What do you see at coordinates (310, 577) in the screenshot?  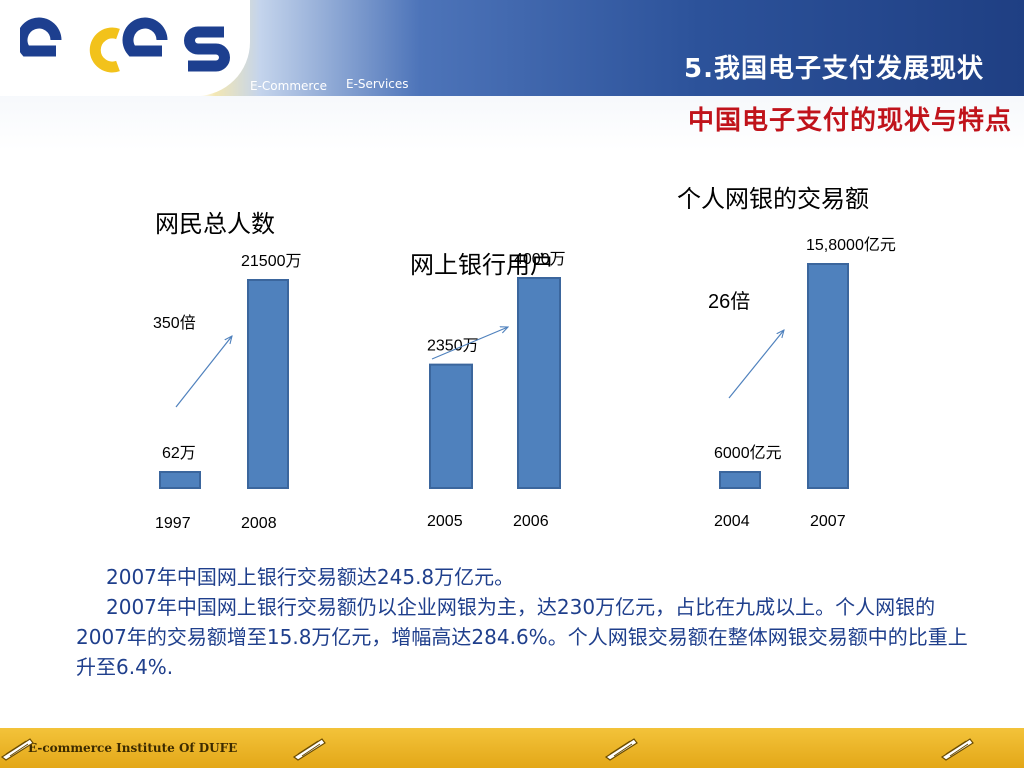 I see `summary-paragraph-1: 2007年中国网上银行交易额达245.8万亿元。` at bounding box center [310, 577].